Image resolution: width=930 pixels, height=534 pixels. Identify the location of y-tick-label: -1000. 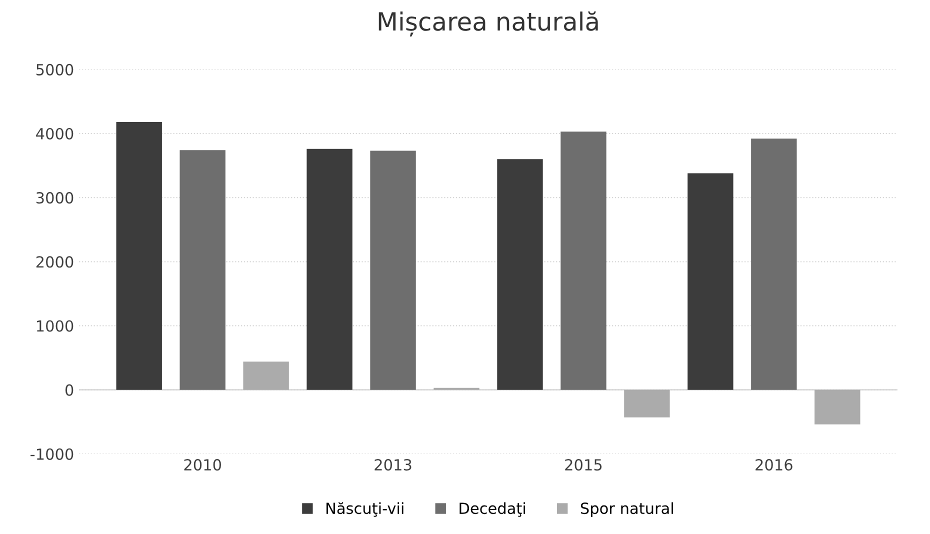
(52, 454).